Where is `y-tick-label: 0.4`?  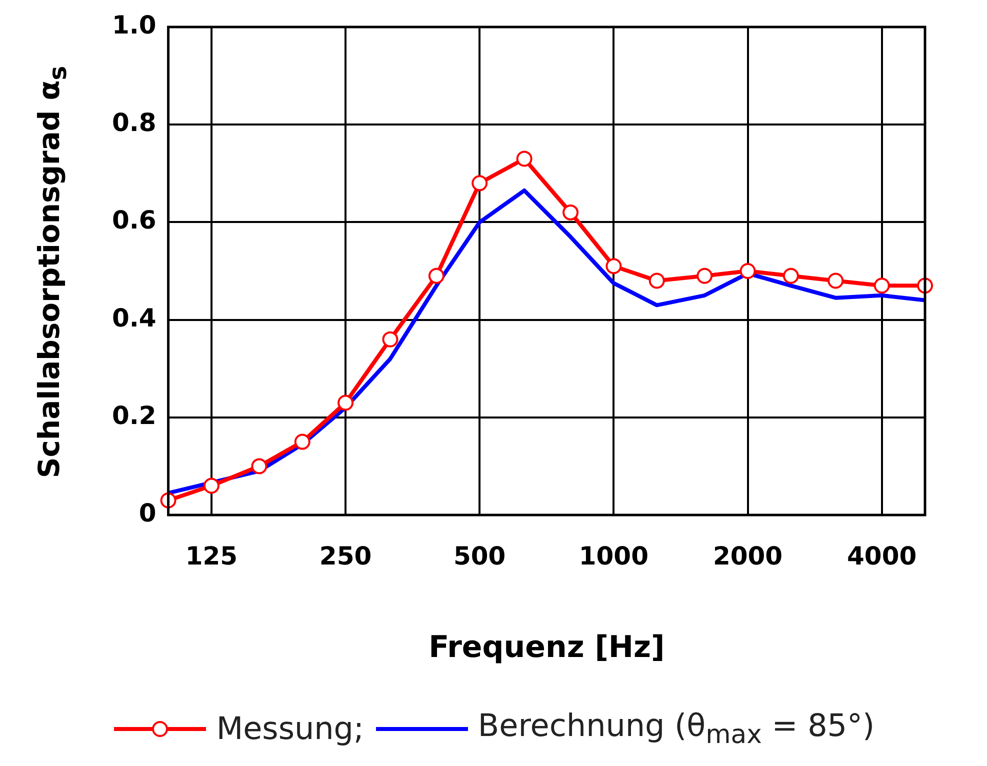
y-tick-label: 0.4 is located at coordinates (134, 317).